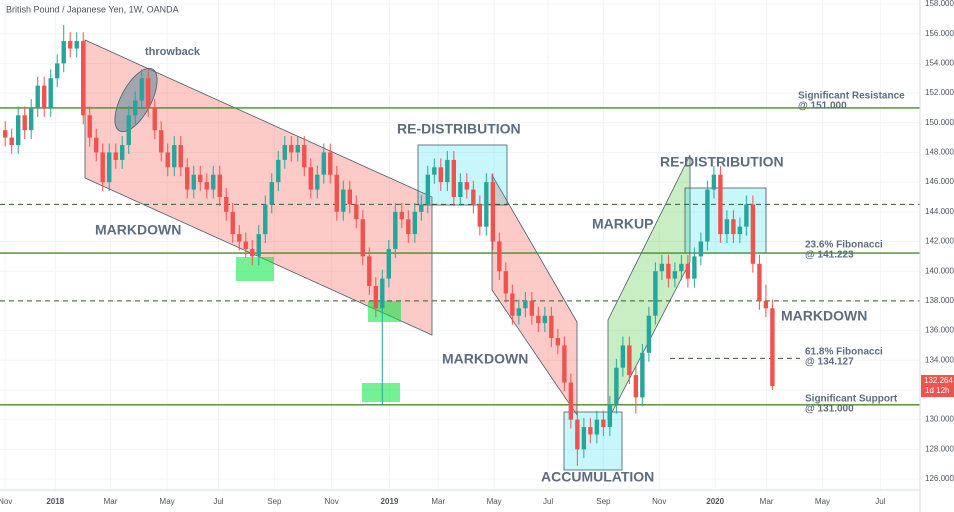  What do you see at coordinates (274, 501) in the screenshot?
I see `x-tick-label: Sep` at bounding box center [274, 501].